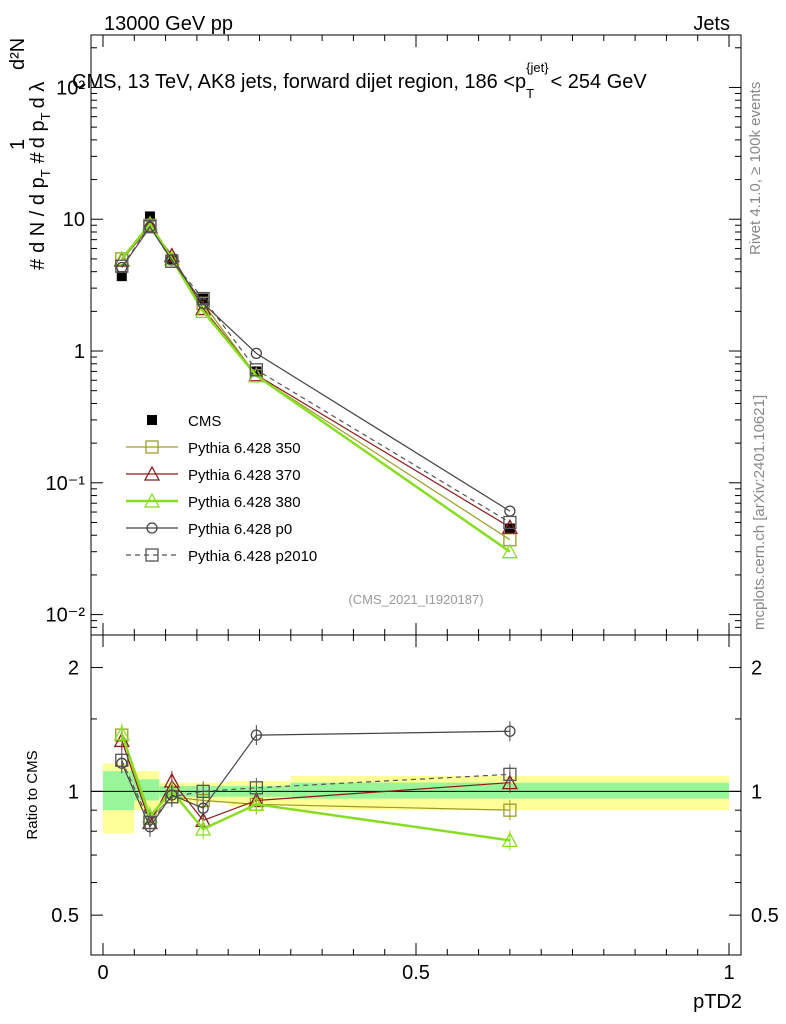 The image size is (786, 1024). What do you see at coordinates (240, 529) in the screenshot?
I see `legend-label: Pythia 6.428 p0` at bounding box center [240, 529].